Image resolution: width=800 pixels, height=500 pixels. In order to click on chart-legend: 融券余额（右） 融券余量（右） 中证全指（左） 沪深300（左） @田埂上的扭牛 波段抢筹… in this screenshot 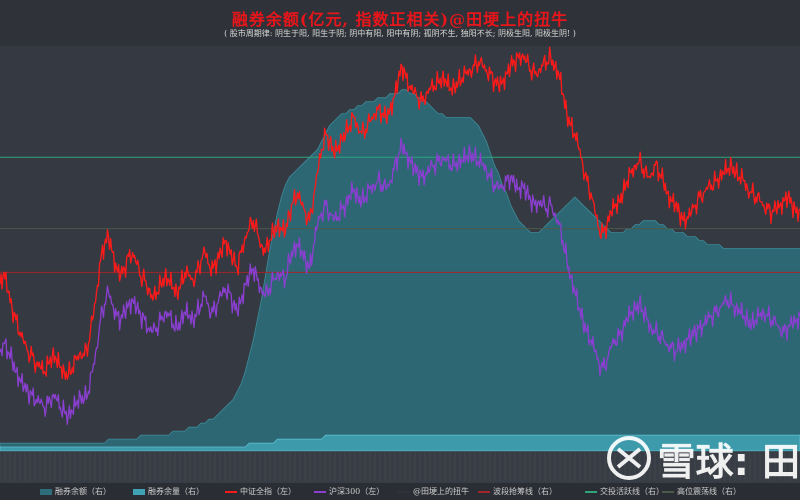, I will do `click(400, 491)`.